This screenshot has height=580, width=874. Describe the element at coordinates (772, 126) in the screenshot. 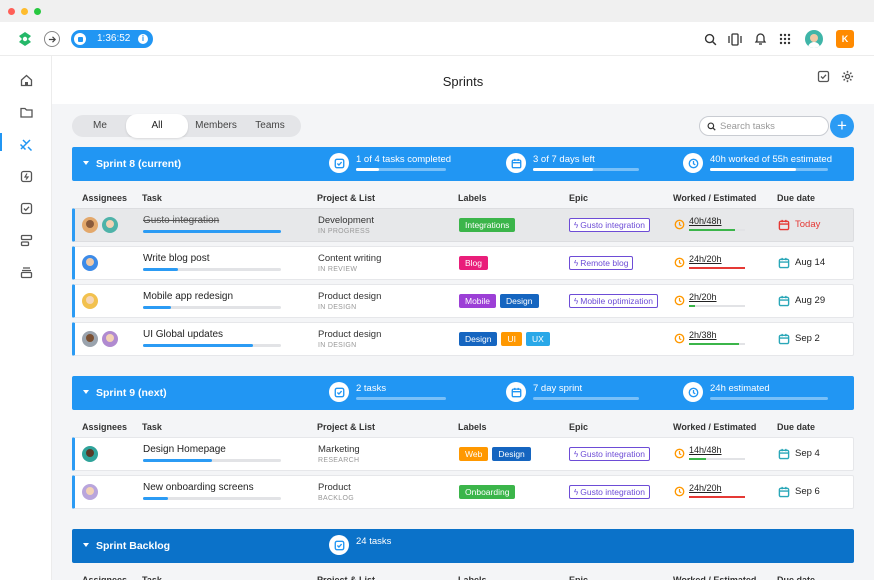

I see `search-tasks-input` at that location.